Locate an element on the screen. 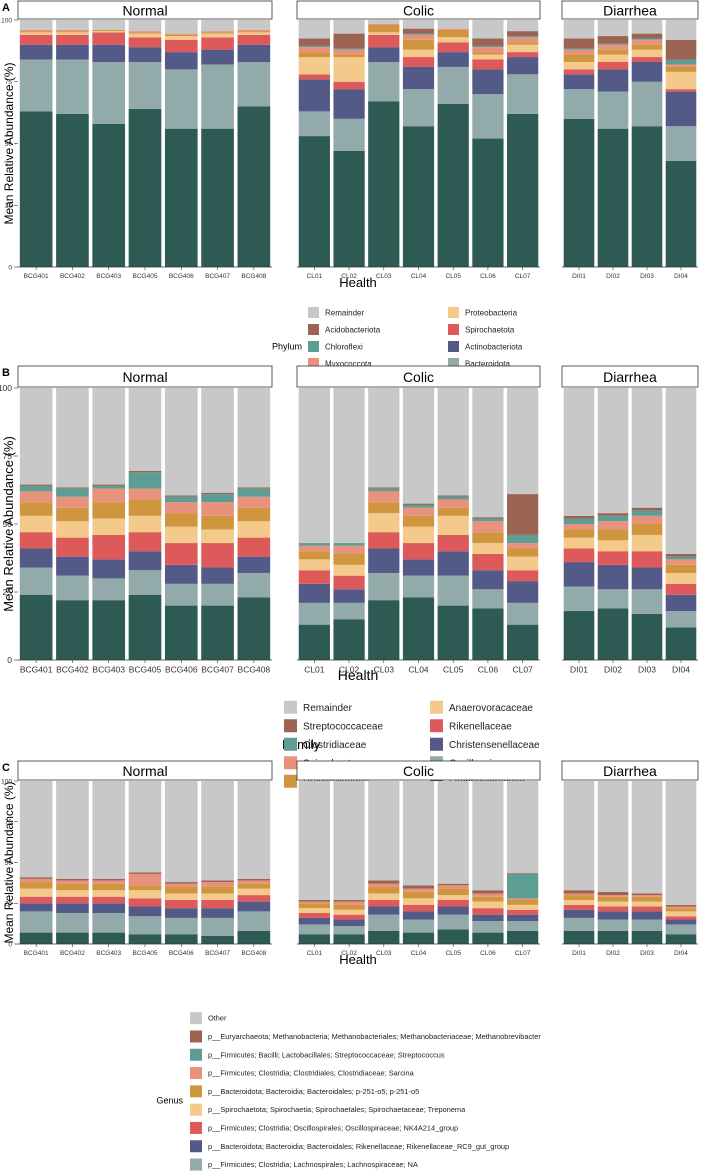 This screenshot has width=705, height=1174. bar-segment-streptococcus is located at coordinates (523, 886).